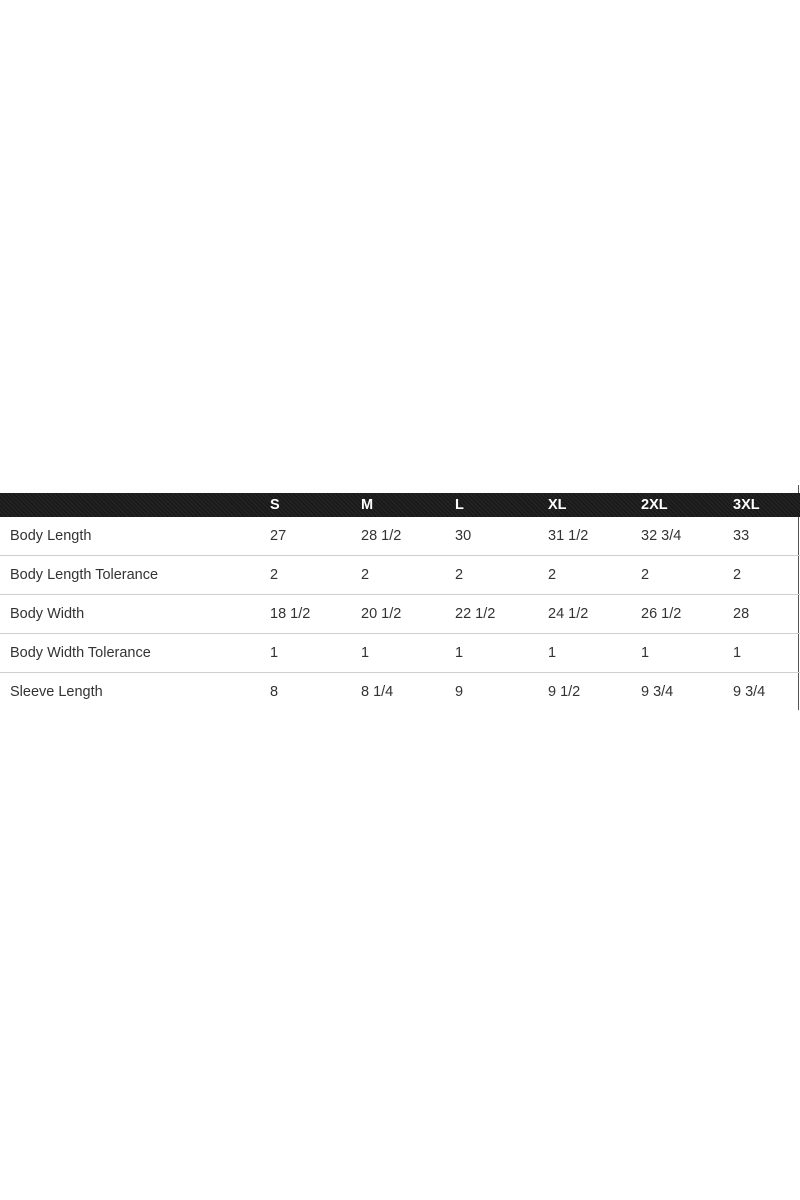 This screenshot has height=1200, width=800. I want to click on column-header: 3XL, so click(746, 505).